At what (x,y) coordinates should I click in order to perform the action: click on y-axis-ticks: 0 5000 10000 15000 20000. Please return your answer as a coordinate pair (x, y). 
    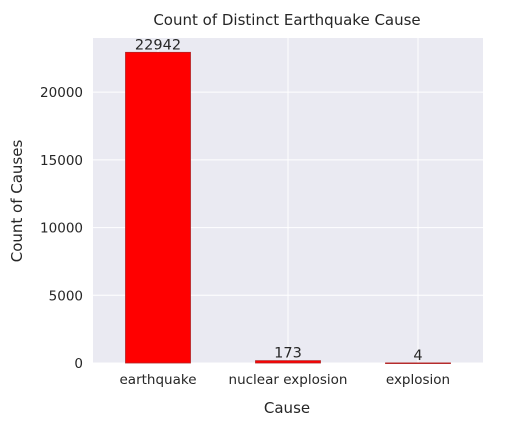
    Looking at the image, I should click on (61, 228).